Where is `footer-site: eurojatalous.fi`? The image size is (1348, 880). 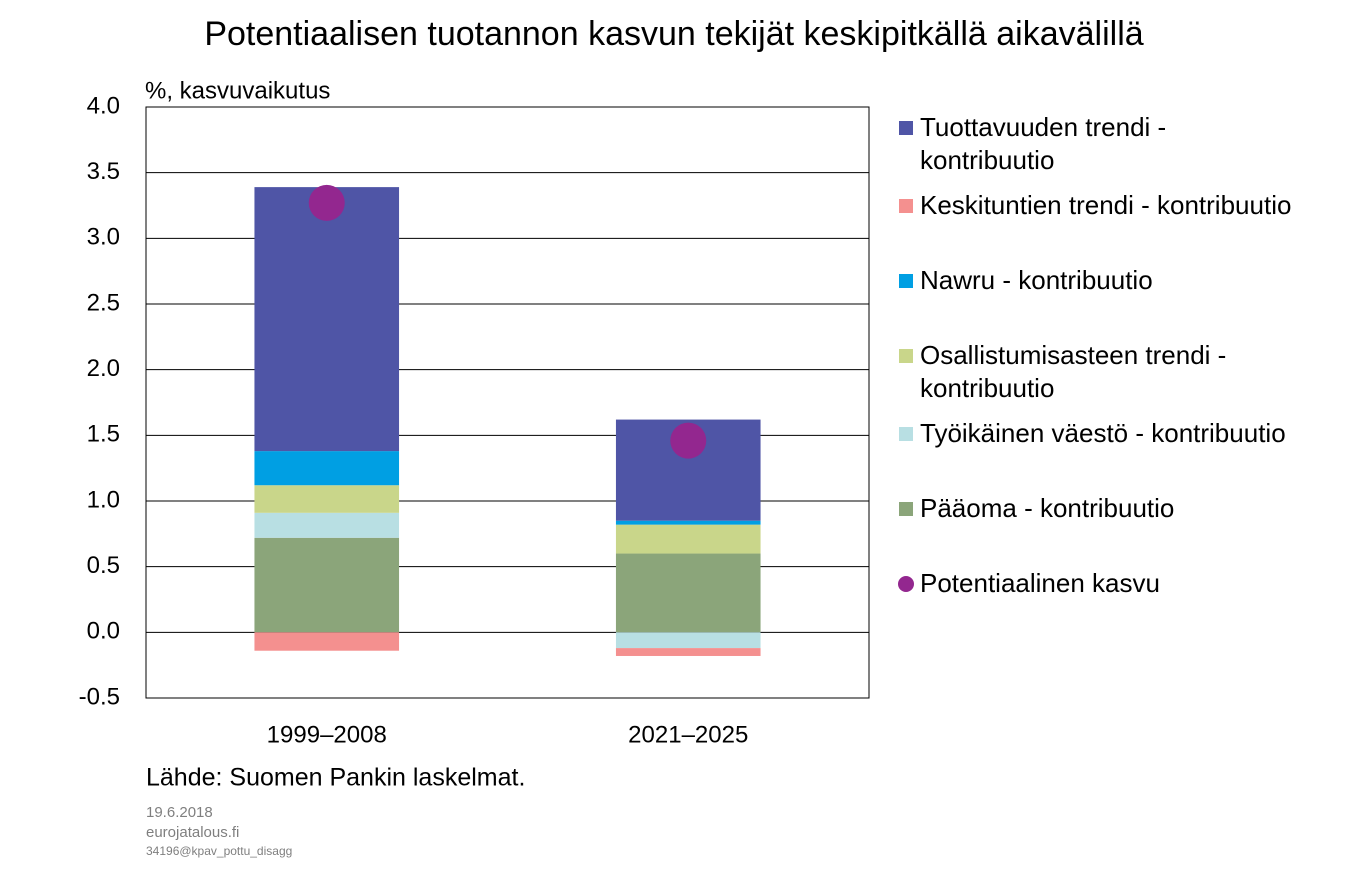
footer-site: eurojatalous.fi is located at coordinates (192, 832).